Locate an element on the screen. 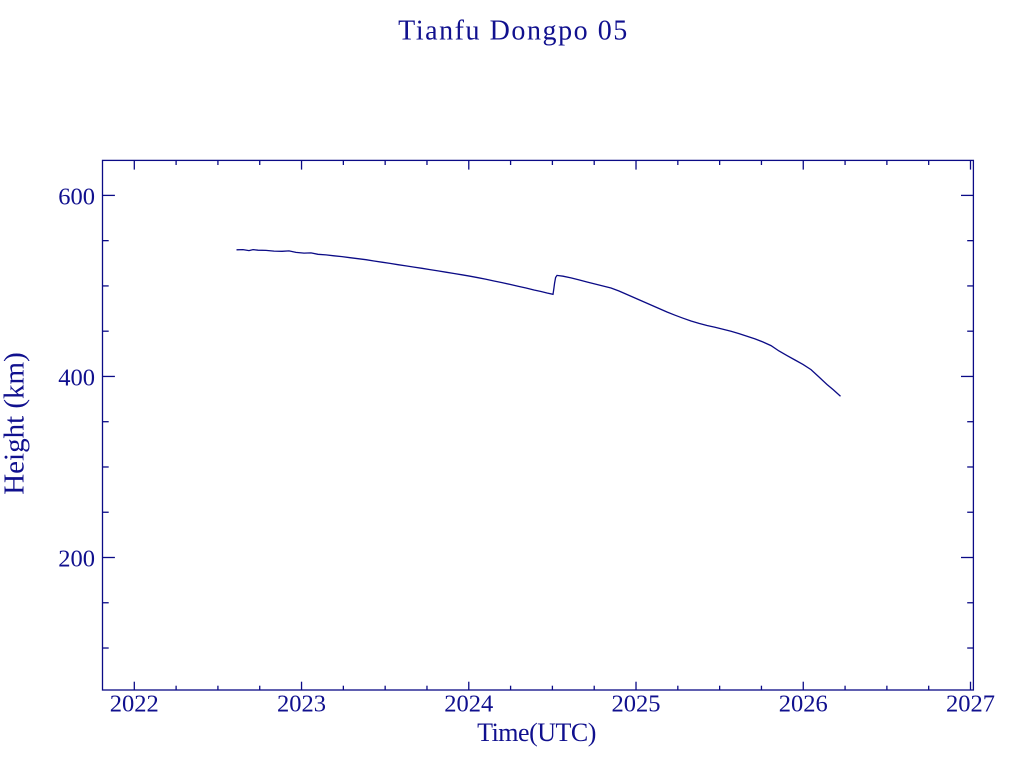  svg-text: 2026 is located at coordinates (803, 704).